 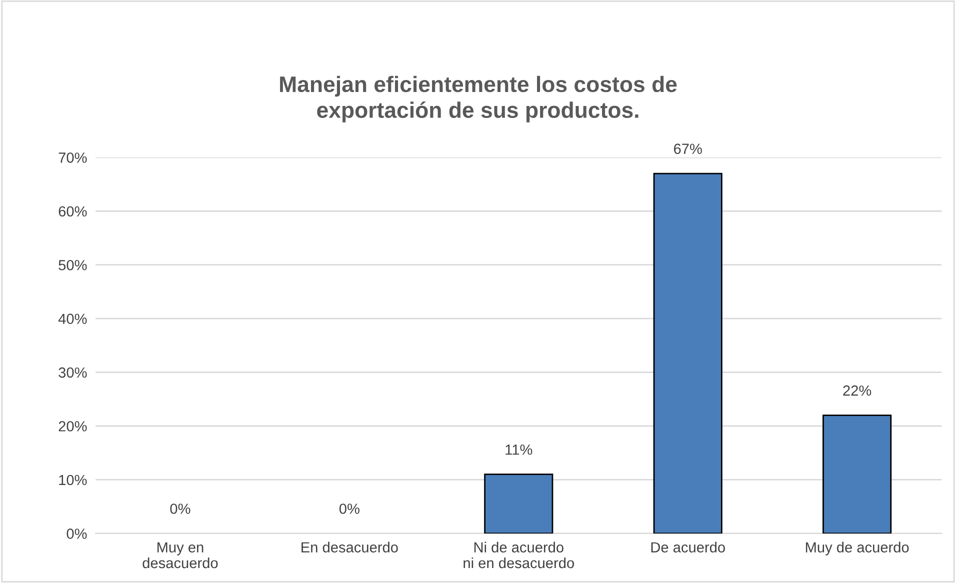 What do you see at coordinates (72, 426) in the screenshot?
I see `y-tick-label: 20%` at bounding box center [72, 426].